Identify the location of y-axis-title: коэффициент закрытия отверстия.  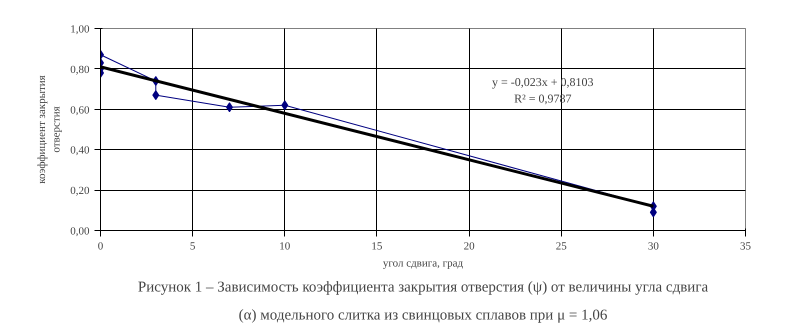
(49, 129).